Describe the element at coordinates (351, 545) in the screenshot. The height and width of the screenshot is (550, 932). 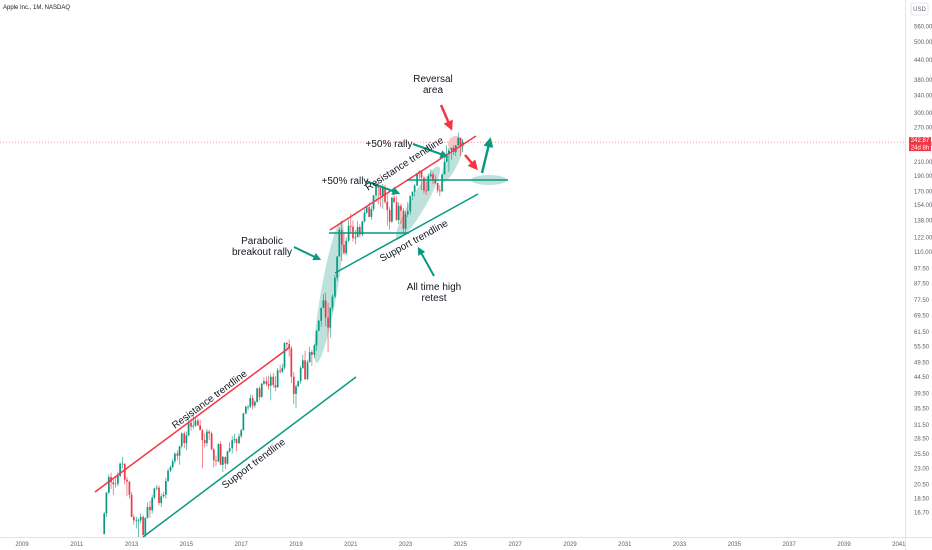
I see `x-tick-label: 2021` at that location.